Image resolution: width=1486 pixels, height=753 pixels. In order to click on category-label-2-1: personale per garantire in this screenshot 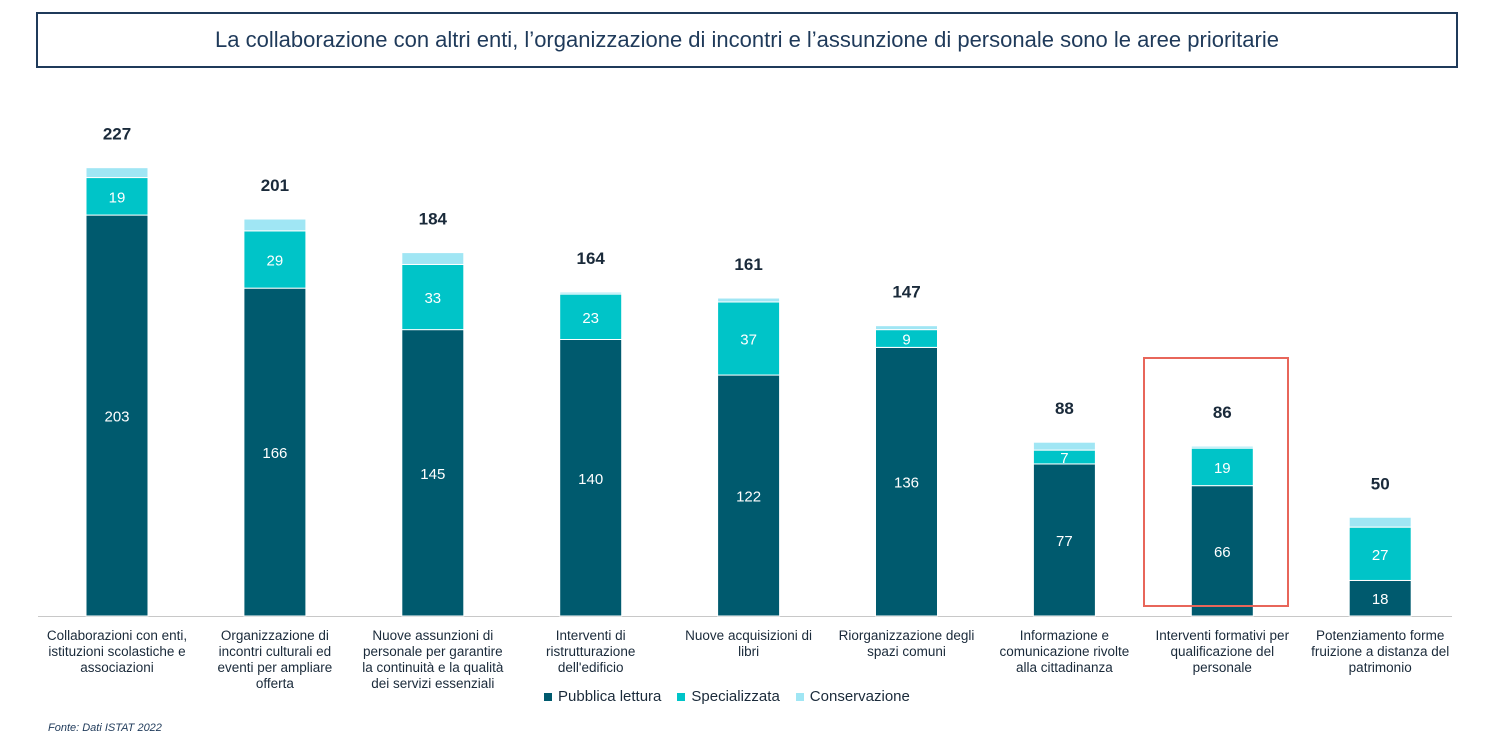, I will do `click(433, 651)`.